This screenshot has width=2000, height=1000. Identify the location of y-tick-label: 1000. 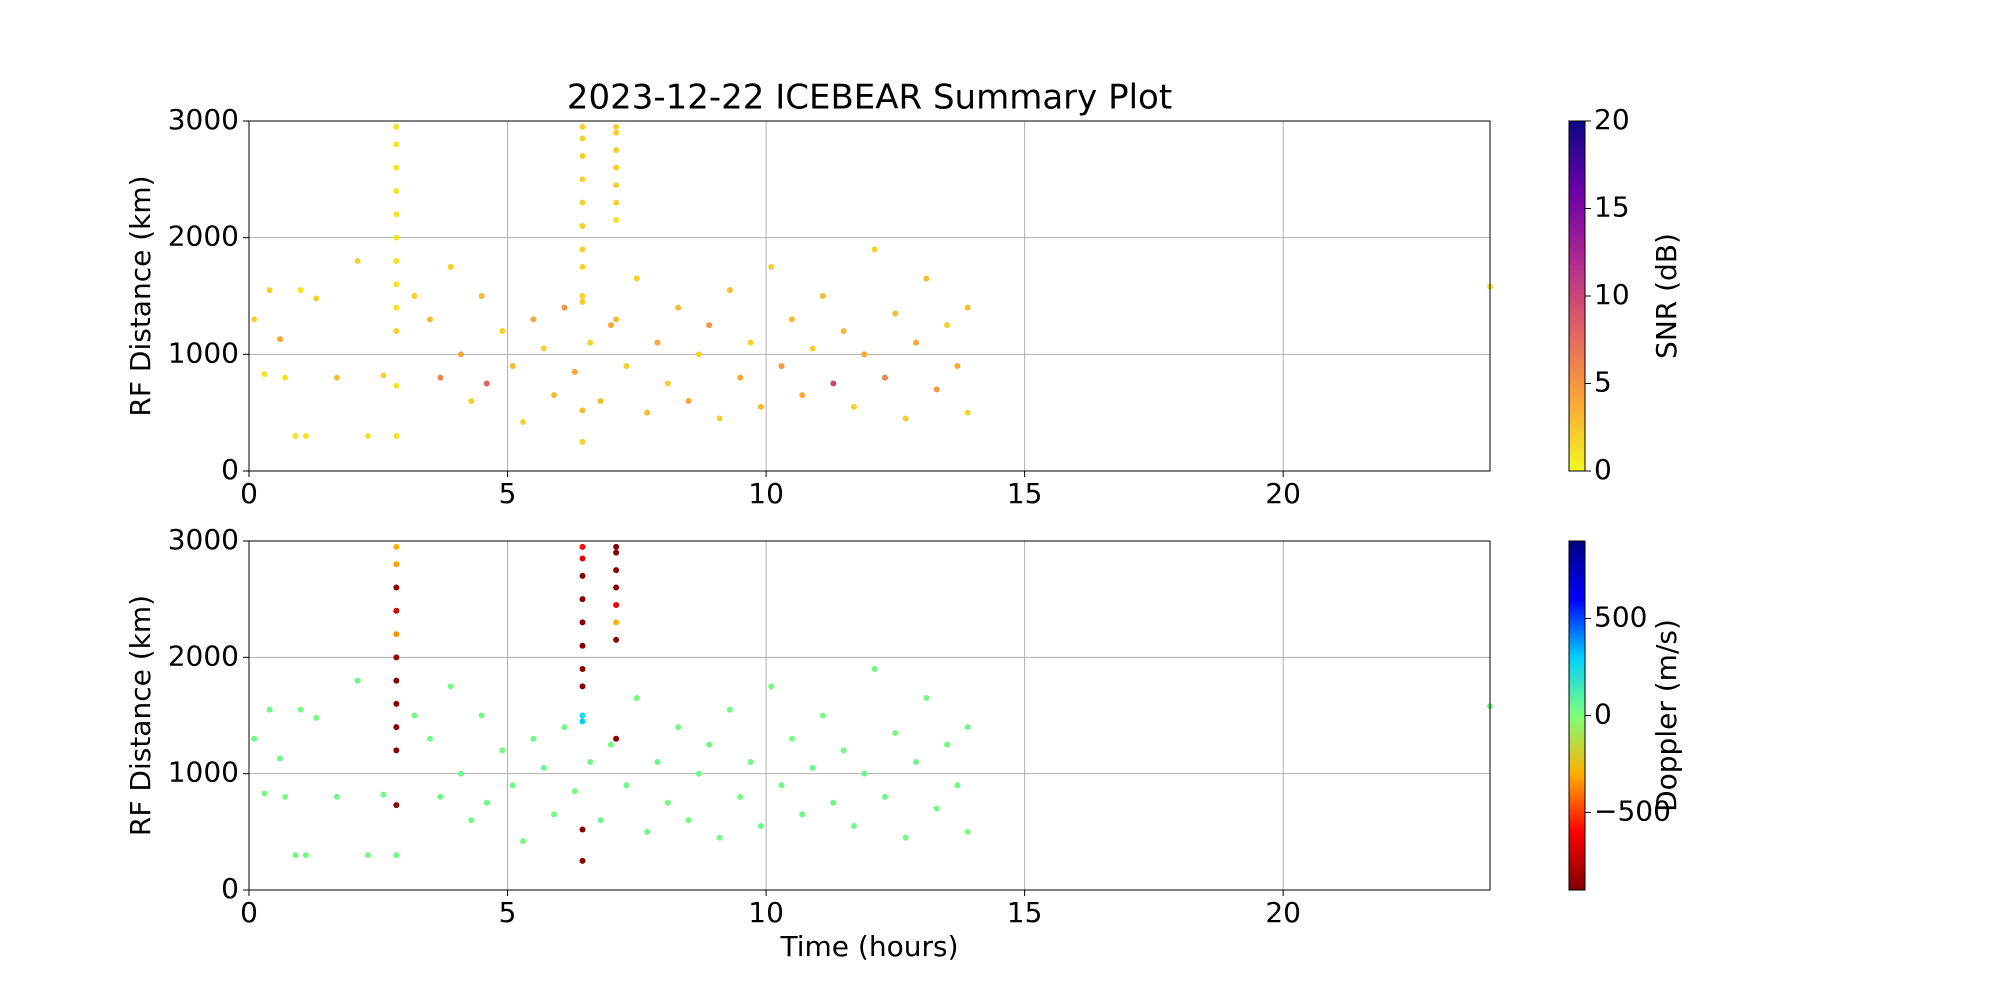
(203, 352).